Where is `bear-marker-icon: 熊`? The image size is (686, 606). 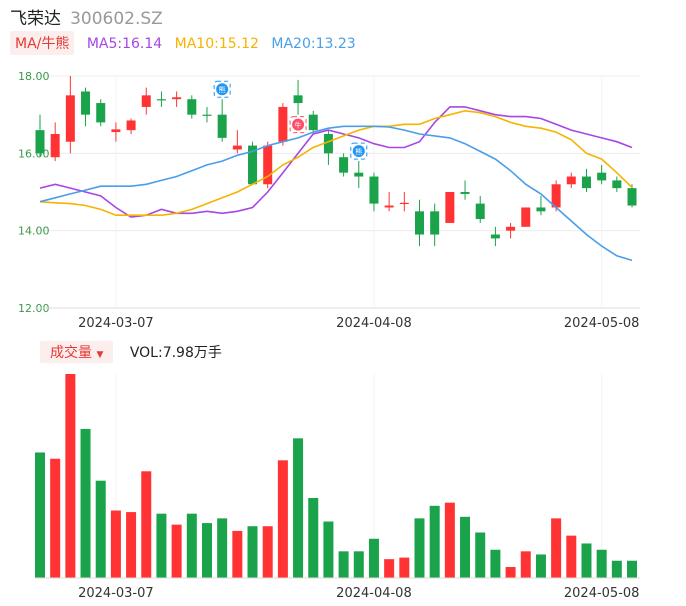
bear-marker-icon: 熊 is located at coordinates (222, 89).